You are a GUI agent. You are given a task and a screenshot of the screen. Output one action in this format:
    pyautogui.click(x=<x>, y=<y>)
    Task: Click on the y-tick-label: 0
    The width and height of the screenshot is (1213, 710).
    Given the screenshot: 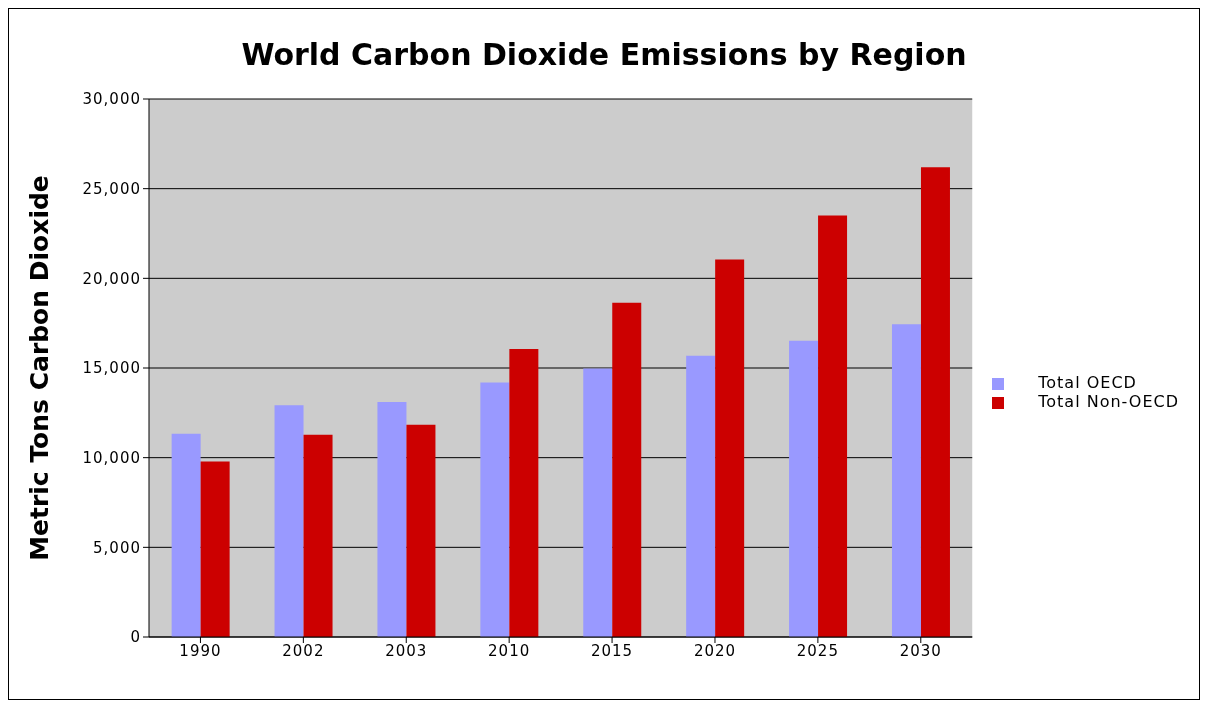 What is the action you would take?
    pyautogui.click(x=135, y=637)
    